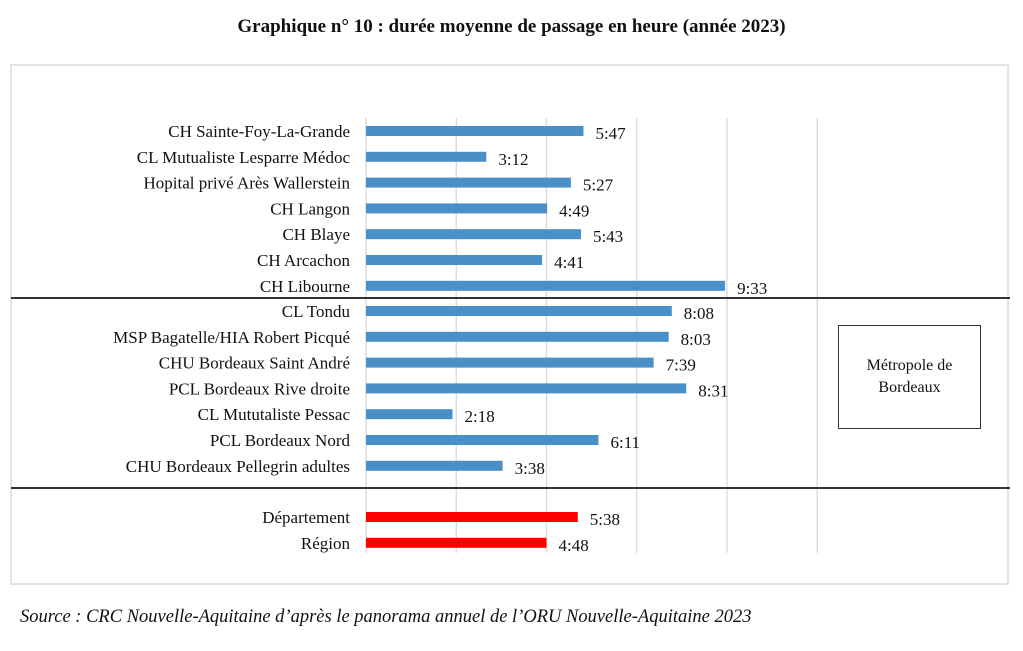 The width and height of the screenshot is (1023, 651). Describe the element at coordinates (326, 543) in the screenshot. I see `category-label: Région` at that location.